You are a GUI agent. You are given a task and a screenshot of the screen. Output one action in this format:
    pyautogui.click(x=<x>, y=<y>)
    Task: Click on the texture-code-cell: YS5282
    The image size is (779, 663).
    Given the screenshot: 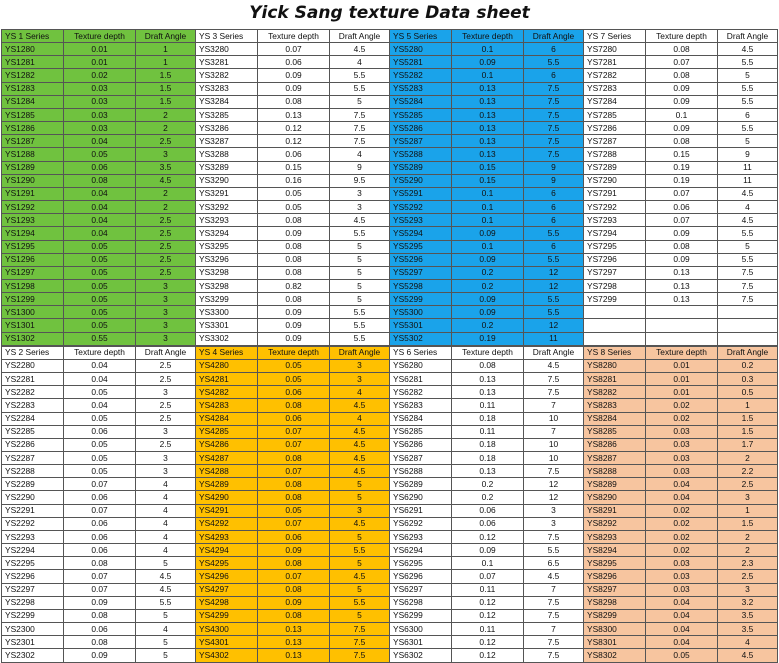 What is the action you would take?
    pyautogui.click(x=420, y=75)
    